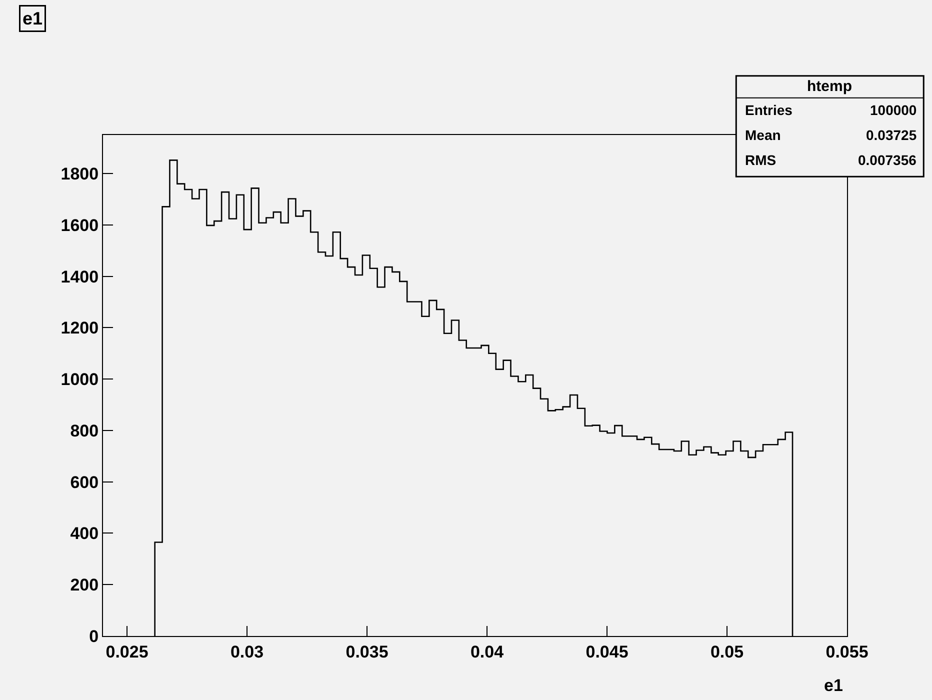  Describe the element at coordinates (833, 685) in the screenshot. I see `x-axis-title: e1` at that location.